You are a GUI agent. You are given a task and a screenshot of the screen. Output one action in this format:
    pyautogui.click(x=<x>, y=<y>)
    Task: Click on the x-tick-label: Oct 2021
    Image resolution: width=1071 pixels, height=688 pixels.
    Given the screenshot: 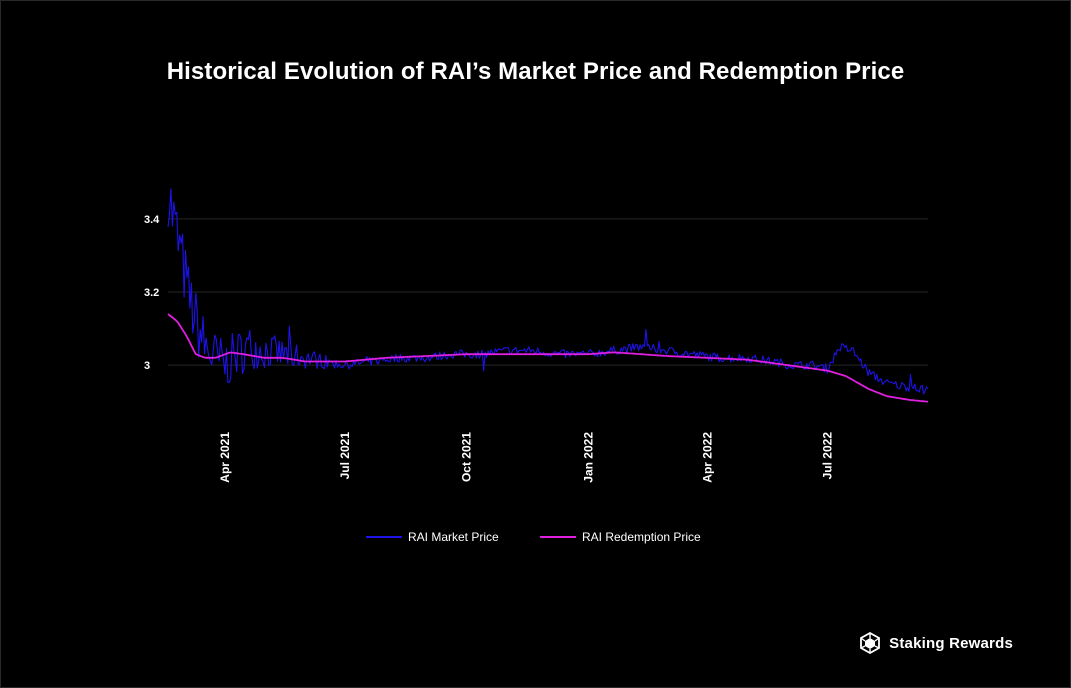 What is the action you would take?
    pyautogui.click(x=467, y=457)
    